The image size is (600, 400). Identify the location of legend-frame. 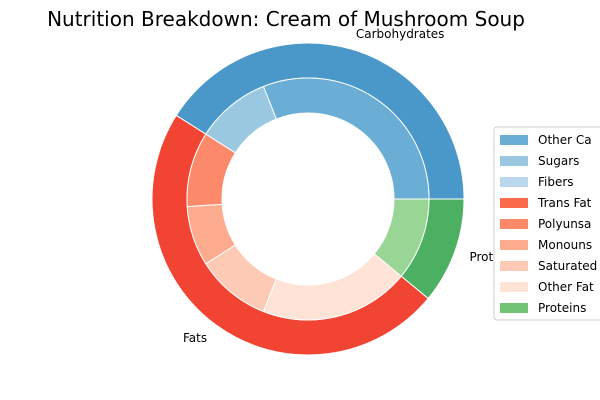
(546, 223).